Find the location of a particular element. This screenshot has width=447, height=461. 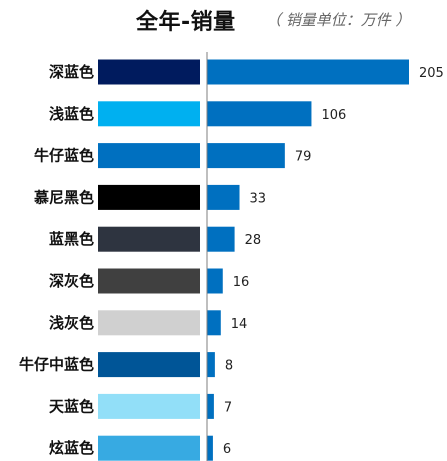

category-label: 炫蓝色 is located at coordinates (71, 448).